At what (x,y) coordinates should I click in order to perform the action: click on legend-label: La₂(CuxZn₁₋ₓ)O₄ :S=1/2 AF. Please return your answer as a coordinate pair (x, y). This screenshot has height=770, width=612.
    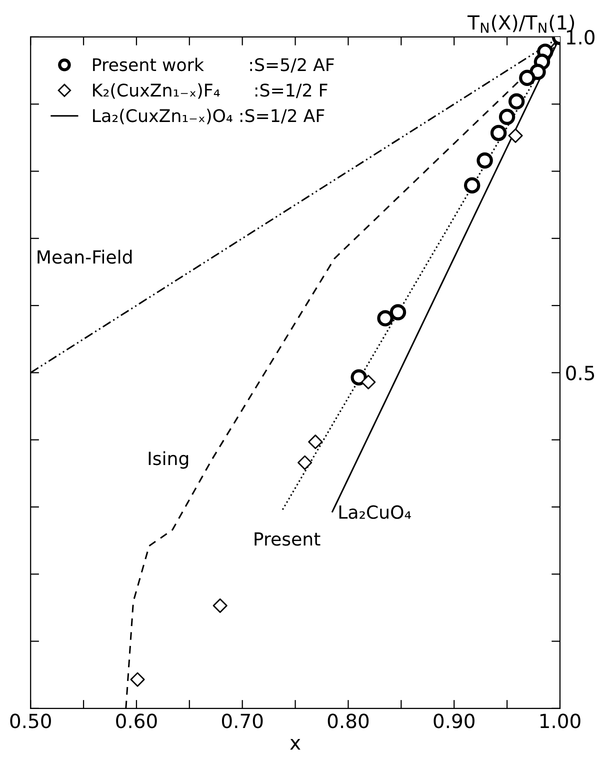
    Looking at the image, I should click on (208, 116).